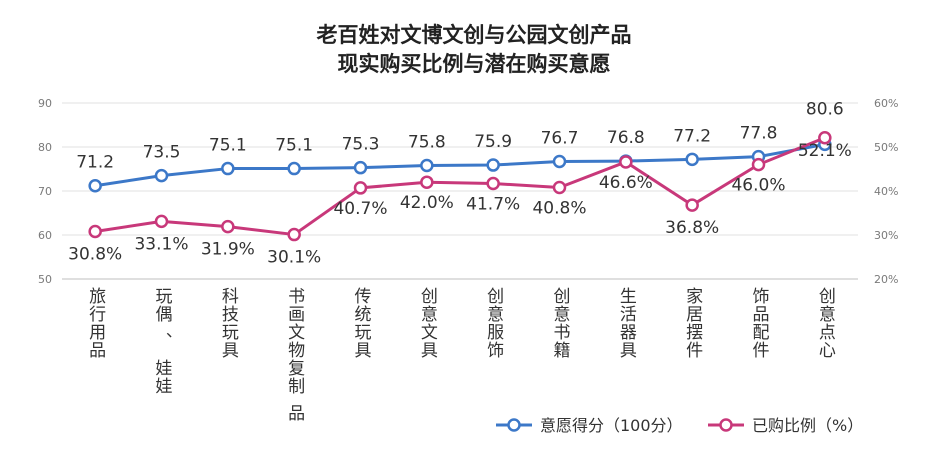 This screenshot has height=450, width=948. I want to click on series-line, so click(460, 165).